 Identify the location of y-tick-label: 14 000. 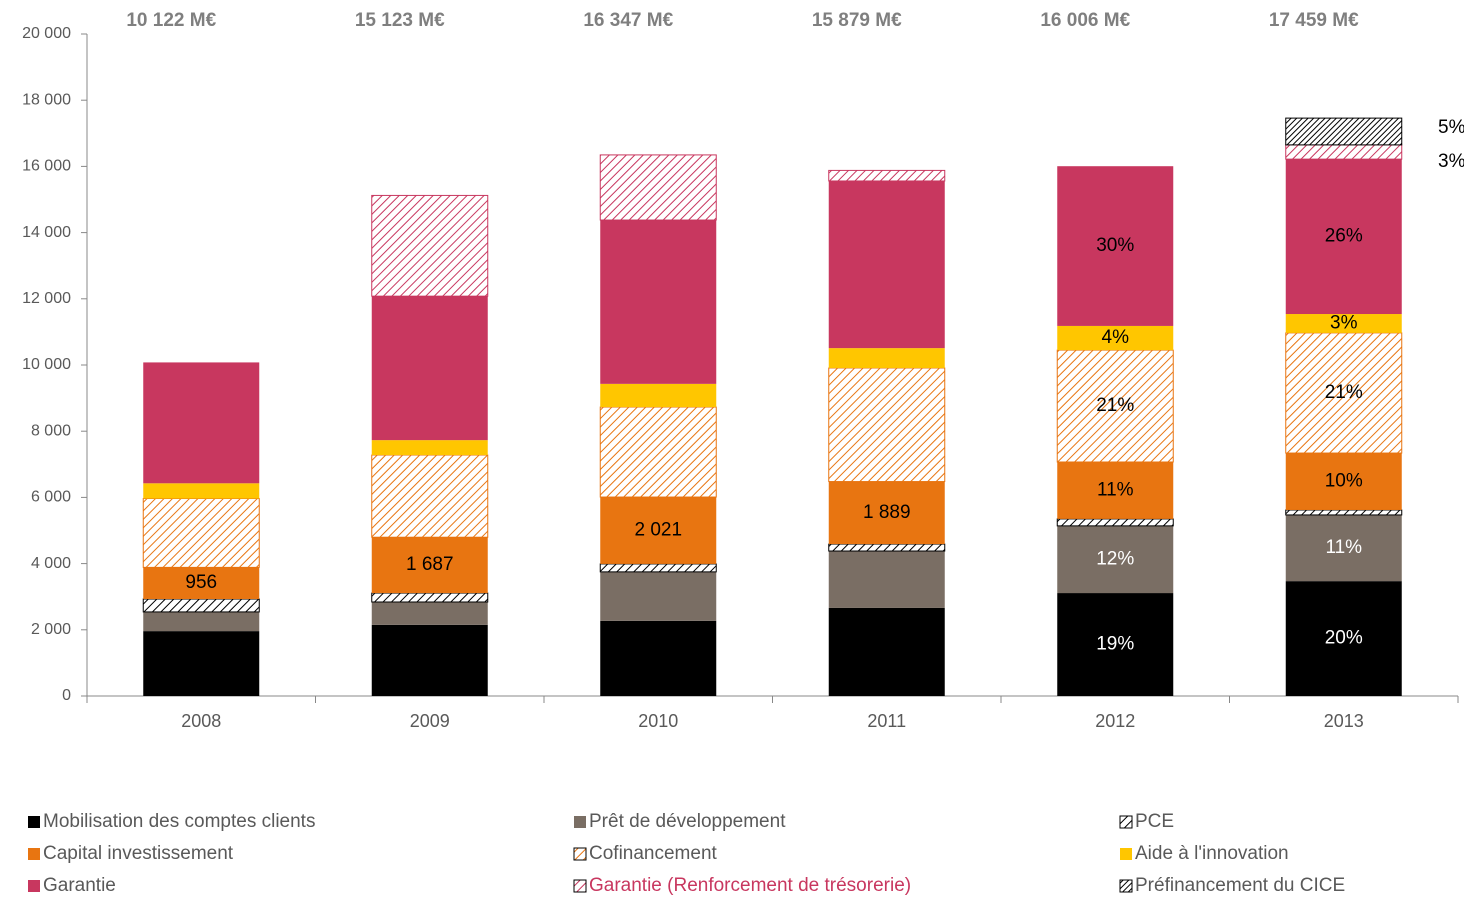
(46, 232).